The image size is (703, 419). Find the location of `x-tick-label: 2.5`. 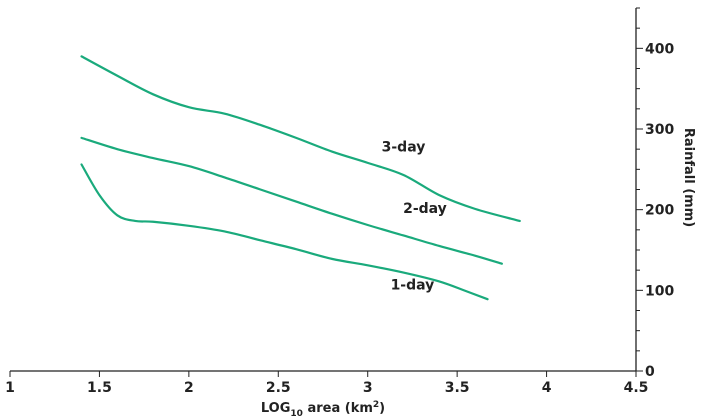

x-tick-label: 2.5 is located at coordinates (278, 388).